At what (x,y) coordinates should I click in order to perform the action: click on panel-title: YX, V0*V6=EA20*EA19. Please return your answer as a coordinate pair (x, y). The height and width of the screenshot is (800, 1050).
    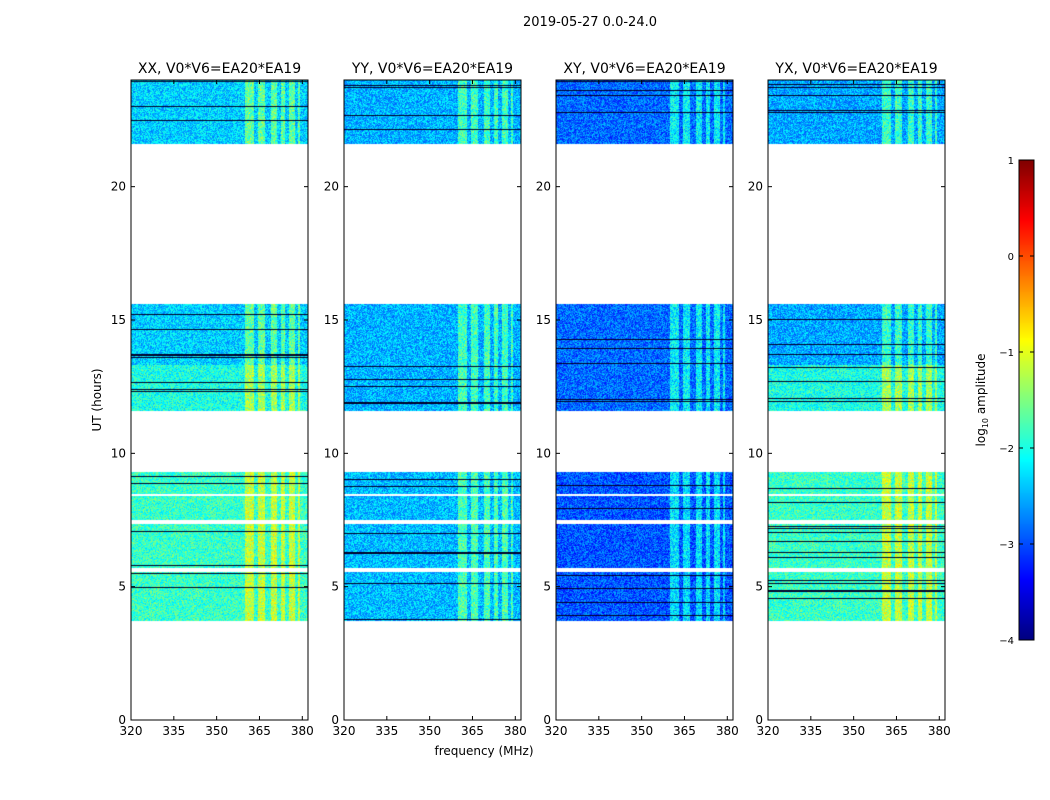
    Looking at the image, I should click on (855, 69).